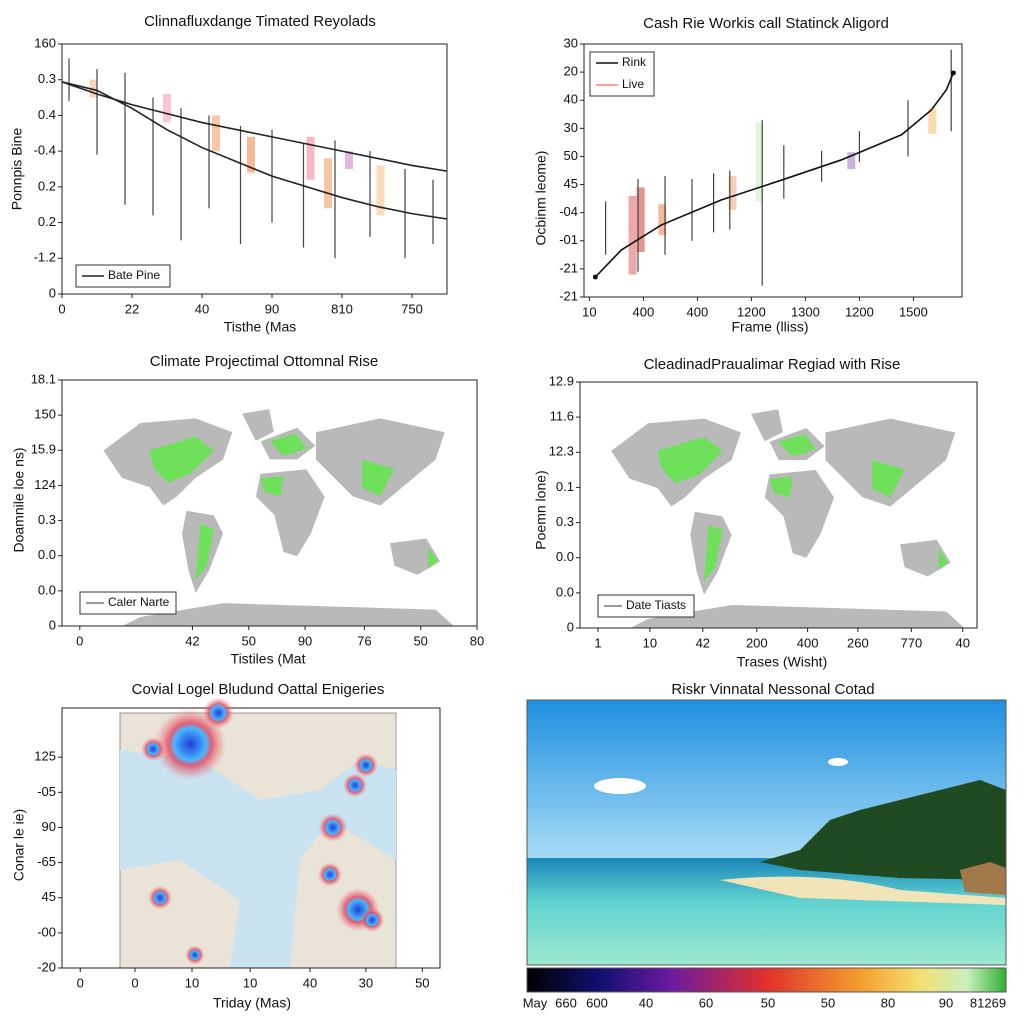 Image resolution: width=1024 pixels, height=1024 pixels. I want to click on y-tick-label: 90, so click(49, 826).